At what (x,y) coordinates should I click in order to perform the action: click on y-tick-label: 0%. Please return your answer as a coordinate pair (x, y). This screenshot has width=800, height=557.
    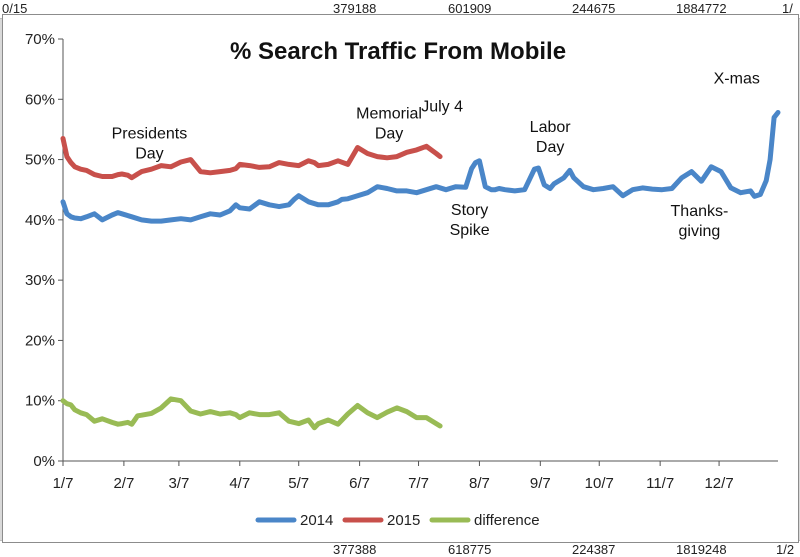
    Looking at the image, I should click on (44, 461).